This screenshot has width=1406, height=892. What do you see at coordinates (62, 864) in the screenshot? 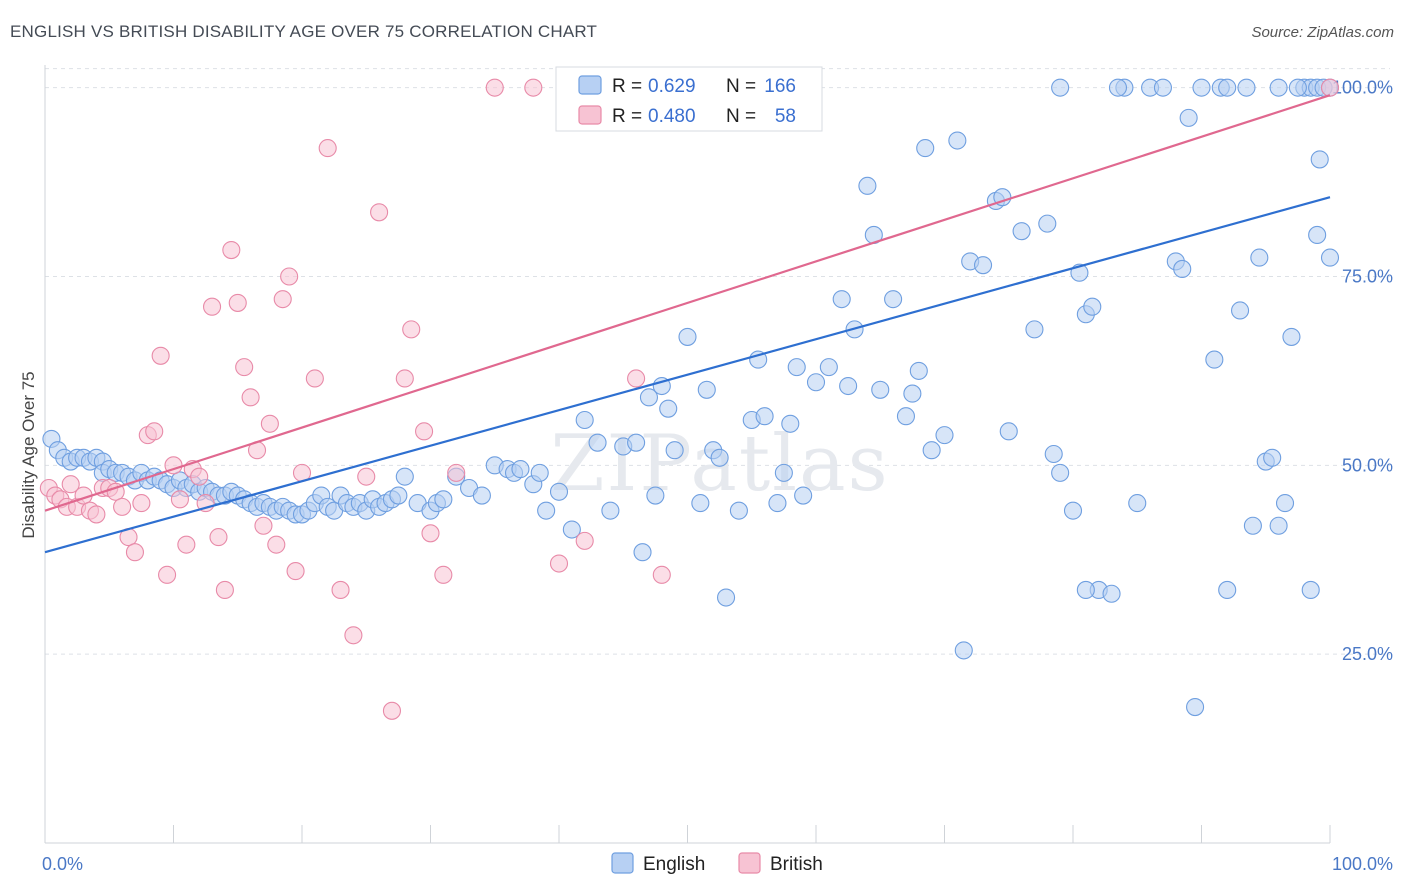
I see `x-tick-label-min: 0.0%` at bounding box center [62, 864].